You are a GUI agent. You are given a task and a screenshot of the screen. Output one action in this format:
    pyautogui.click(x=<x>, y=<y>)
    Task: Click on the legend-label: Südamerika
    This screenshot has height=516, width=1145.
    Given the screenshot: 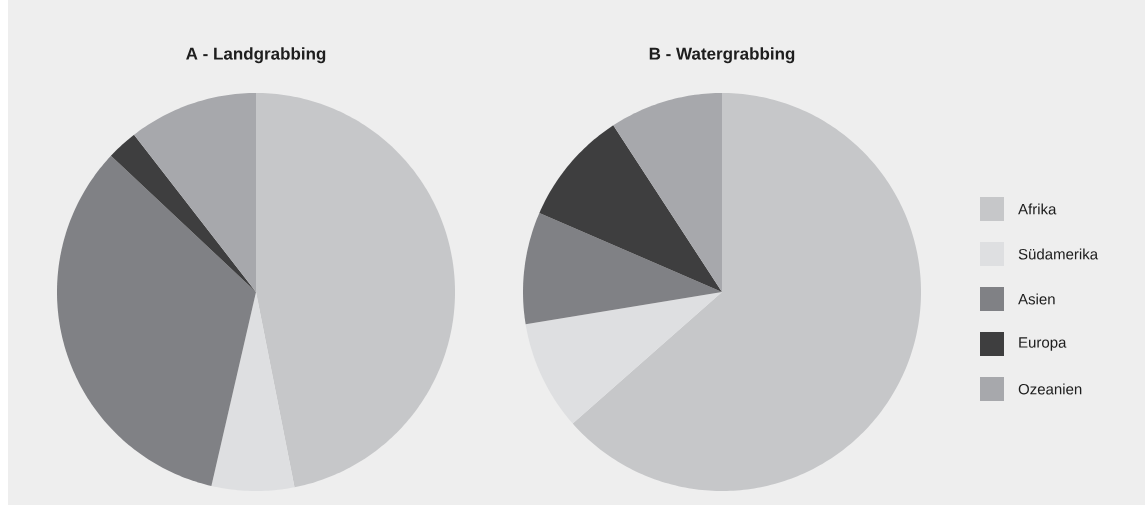 What is the action you would take?
    pyautogui.click(x=1058, y=254)
    